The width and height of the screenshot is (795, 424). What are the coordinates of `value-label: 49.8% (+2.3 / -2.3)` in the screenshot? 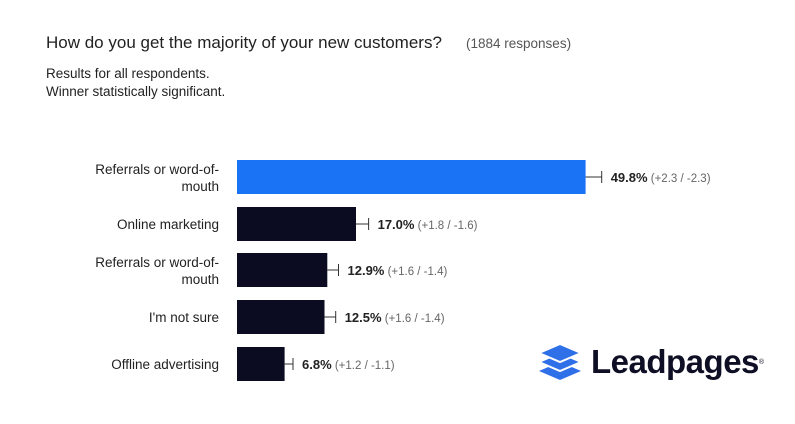 It's located at (661, 177).